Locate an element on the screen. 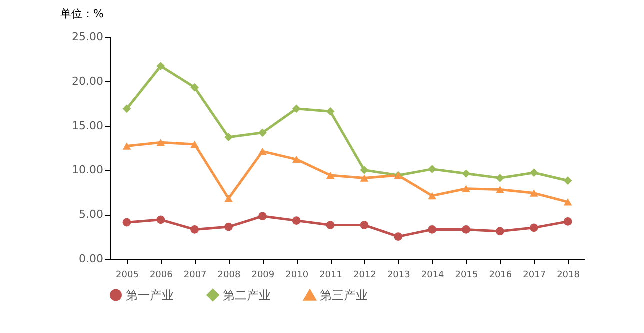 This screenshot has width=644, height=333. y-tick-label: 15.00 is located at coordinates (88, 125).